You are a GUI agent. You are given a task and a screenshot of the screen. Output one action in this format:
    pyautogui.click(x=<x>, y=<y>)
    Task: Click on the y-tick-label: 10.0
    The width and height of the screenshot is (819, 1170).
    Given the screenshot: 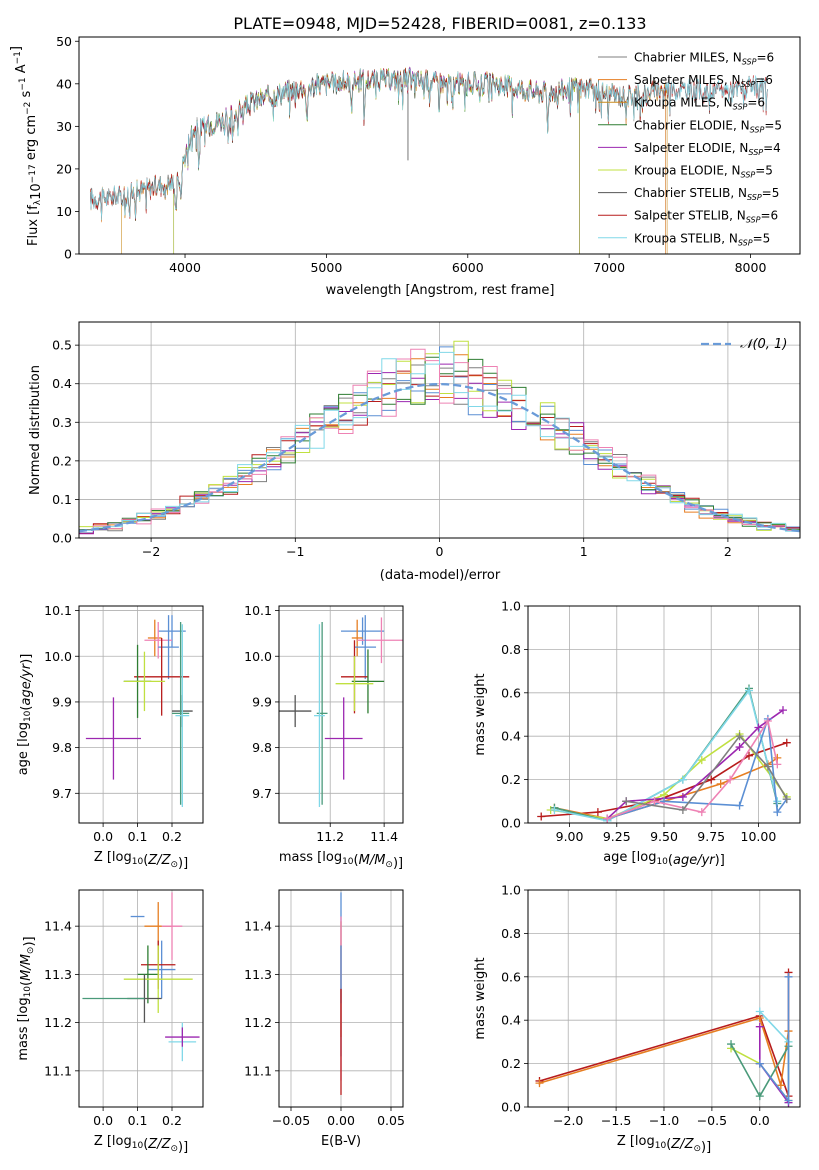 What is the action you would take?
    pyautogui.click(x=58, y=656)
    